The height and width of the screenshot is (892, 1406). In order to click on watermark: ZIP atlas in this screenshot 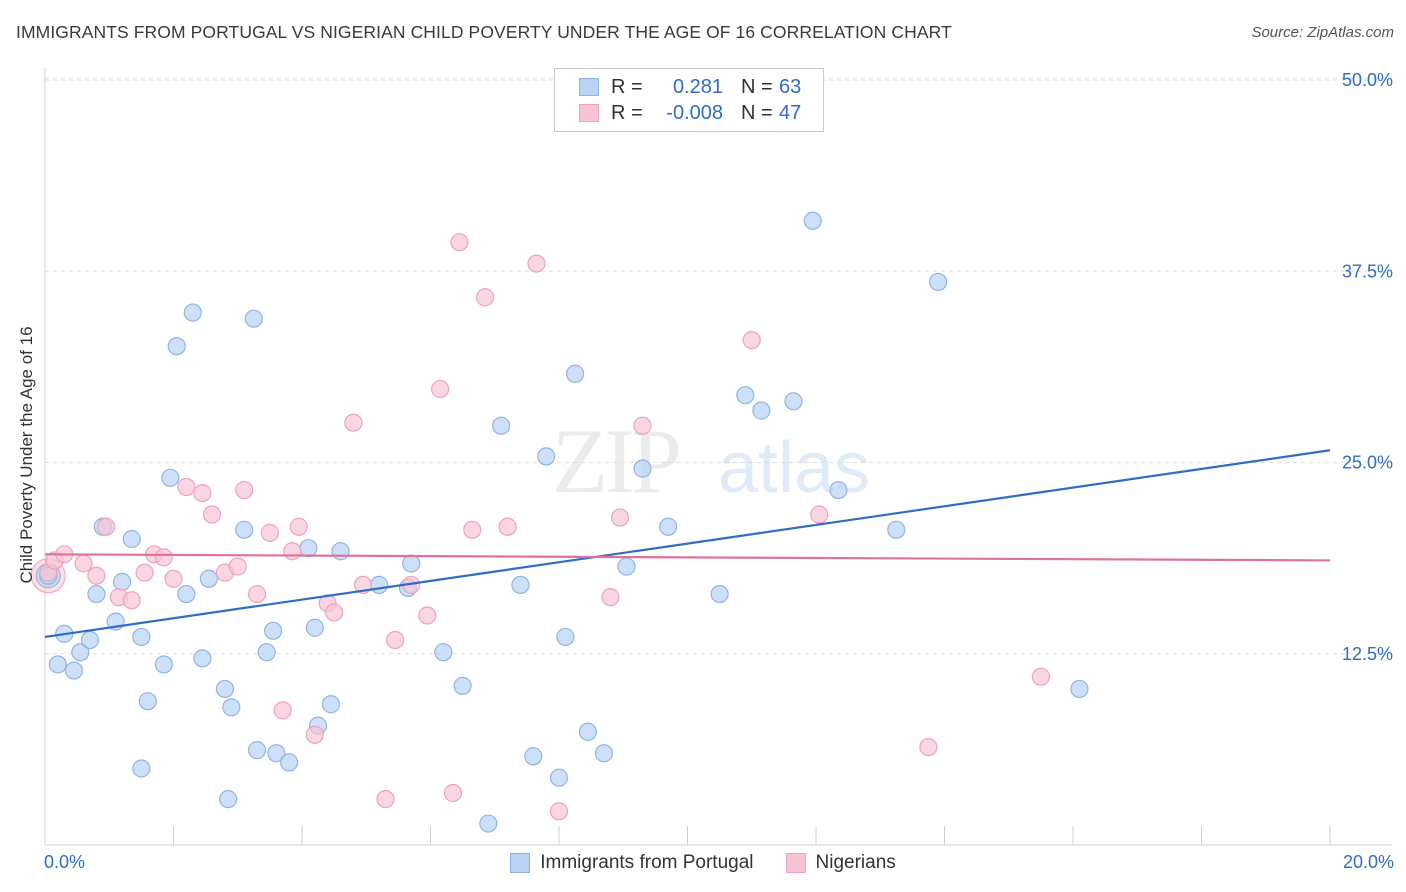, I will do `click(711, 461)`.